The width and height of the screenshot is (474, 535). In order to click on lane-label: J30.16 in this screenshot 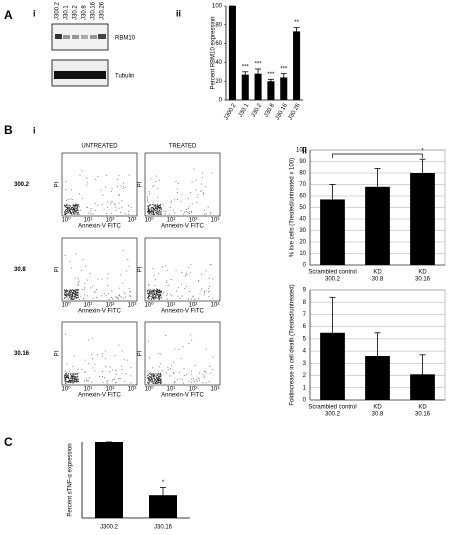, I will do `click(94, 10)`.